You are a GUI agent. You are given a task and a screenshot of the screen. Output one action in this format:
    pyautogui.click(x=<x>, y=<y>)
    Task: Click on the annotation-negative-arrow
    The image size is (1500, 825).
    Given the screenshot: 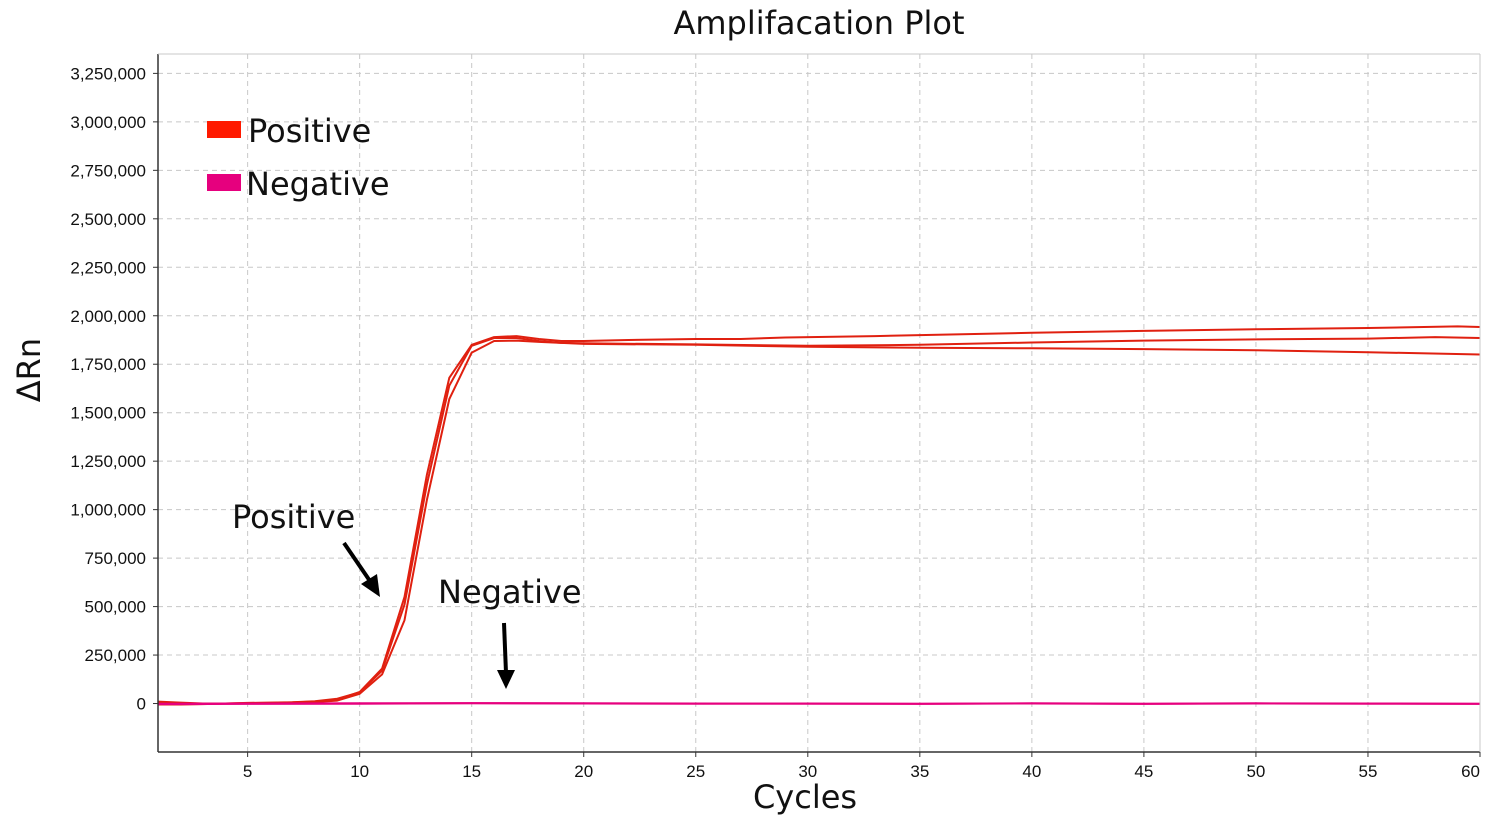 What is the action you would take?
    pyautogui.click(x=506, y=655)
    